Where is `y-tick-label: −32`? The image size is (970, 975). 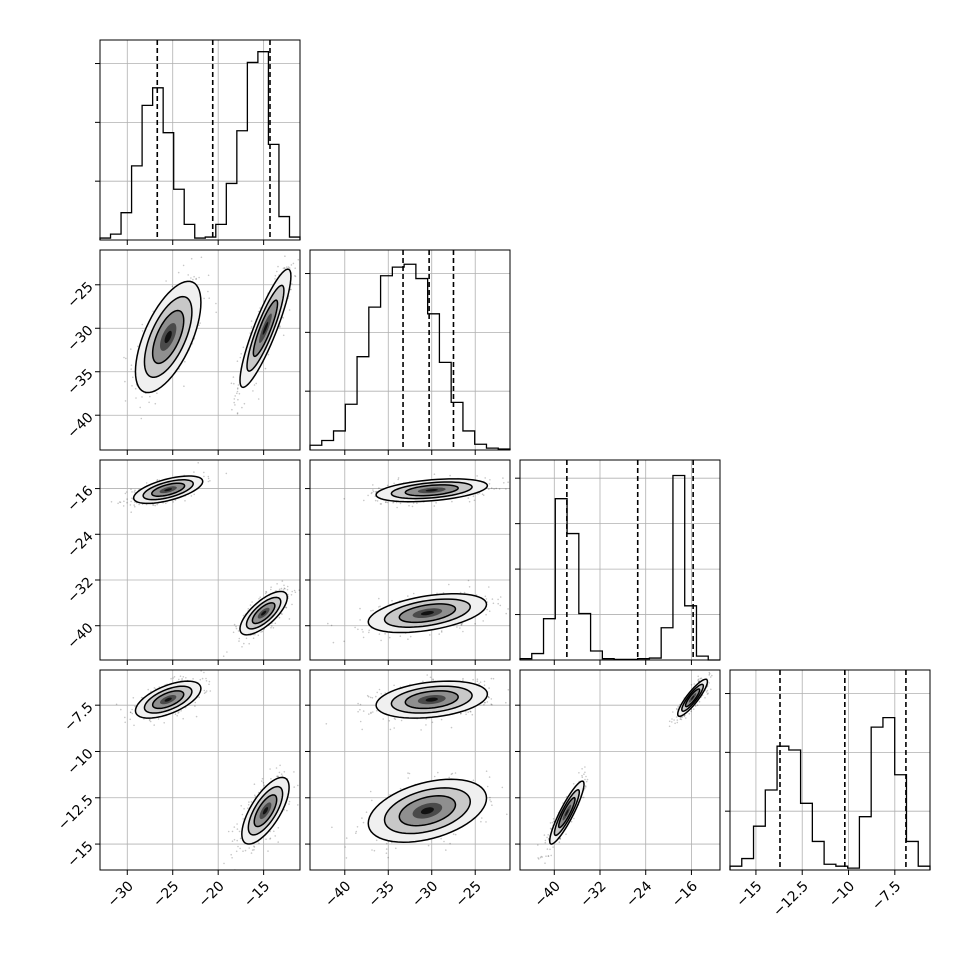
y-tick-label: −32 is located at coordinates (80, 590).